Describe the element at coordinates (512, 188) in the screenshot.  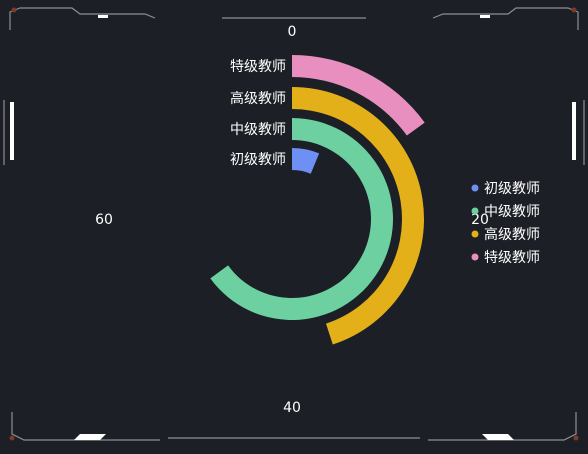
I see `legend-label: 初级教师` at that location.